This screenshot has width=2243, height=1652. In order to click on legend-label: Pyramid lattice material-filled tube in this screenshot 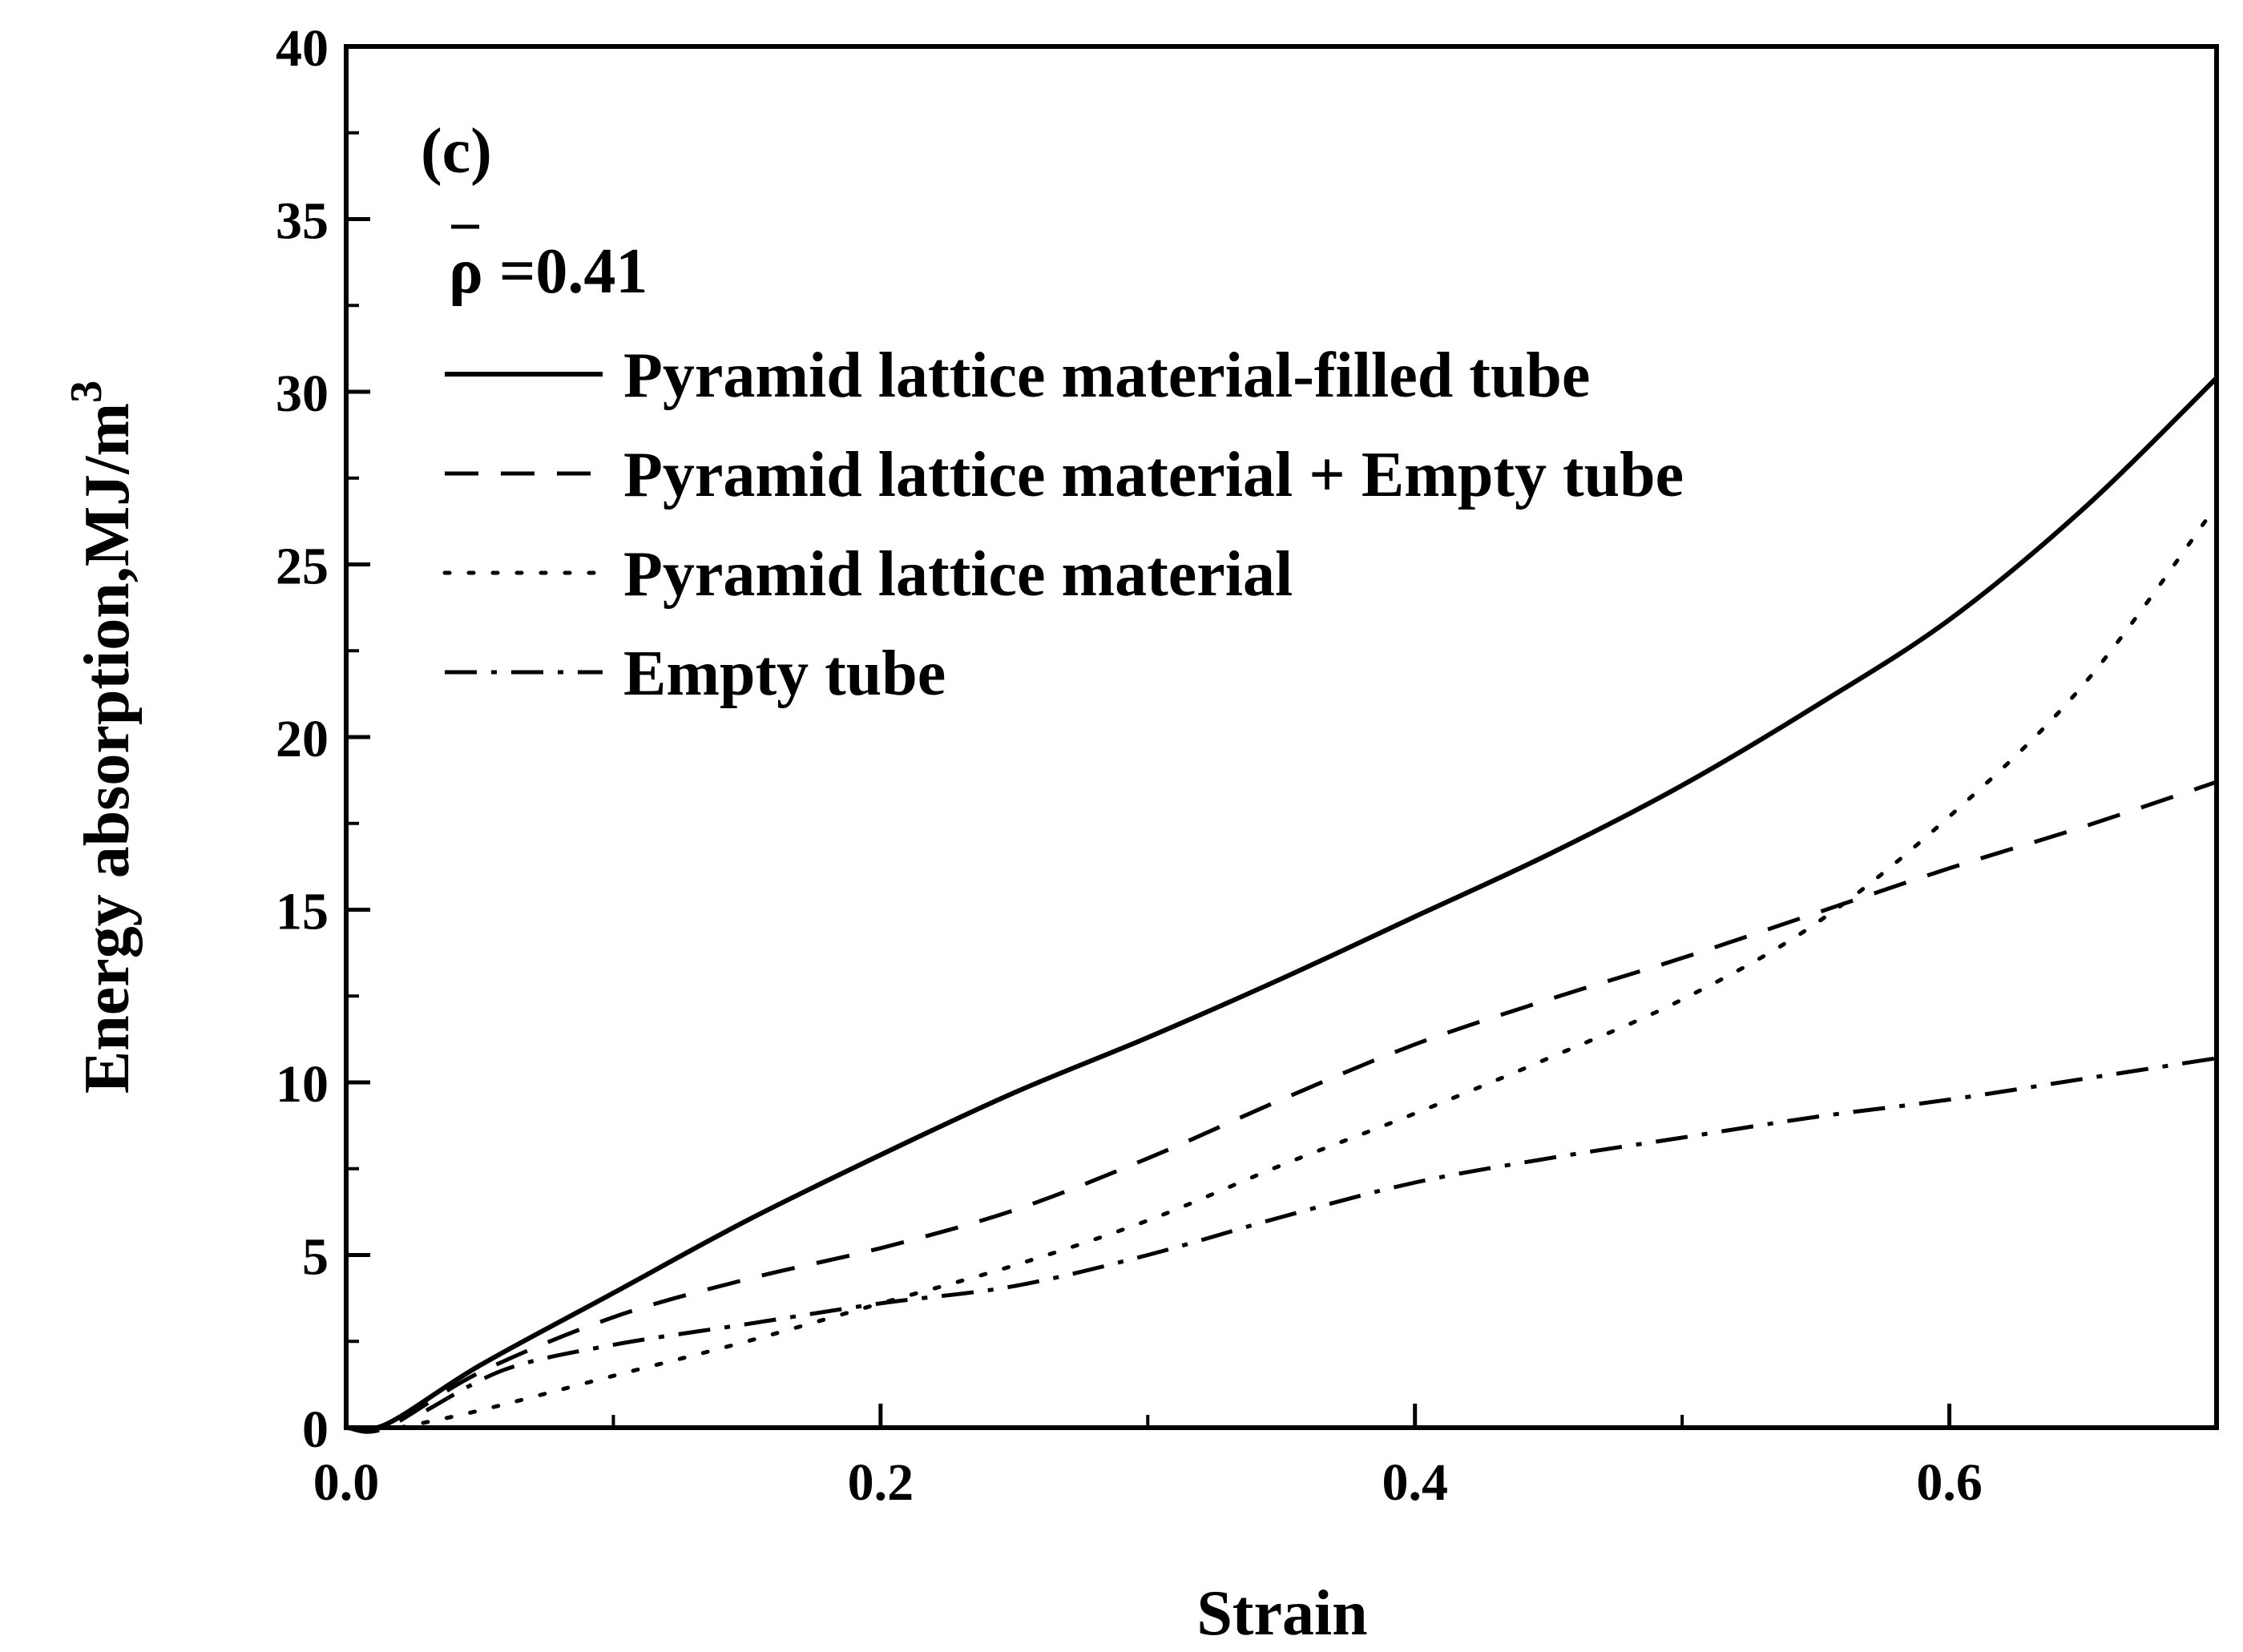, I will do `click(1106, 375)`.